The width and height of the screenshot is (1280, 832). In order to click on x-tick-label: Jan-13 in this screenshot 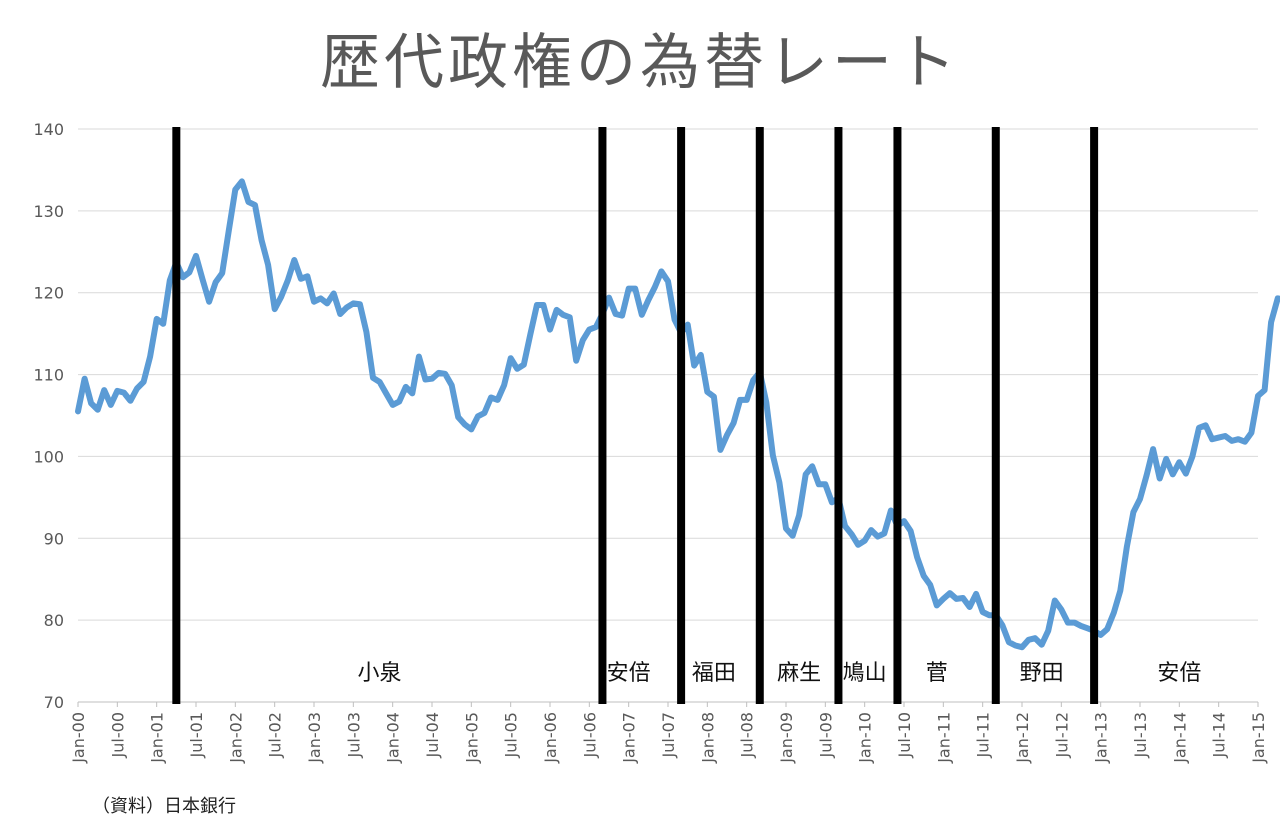, I will do `click(1101, 738)`.